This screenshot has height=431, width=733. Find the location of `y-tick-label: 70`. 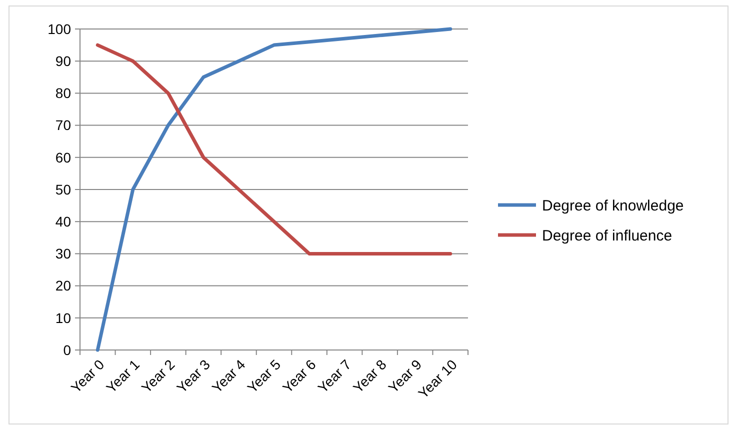

y-tick-label: 70 is located at coordinates (63, 125).